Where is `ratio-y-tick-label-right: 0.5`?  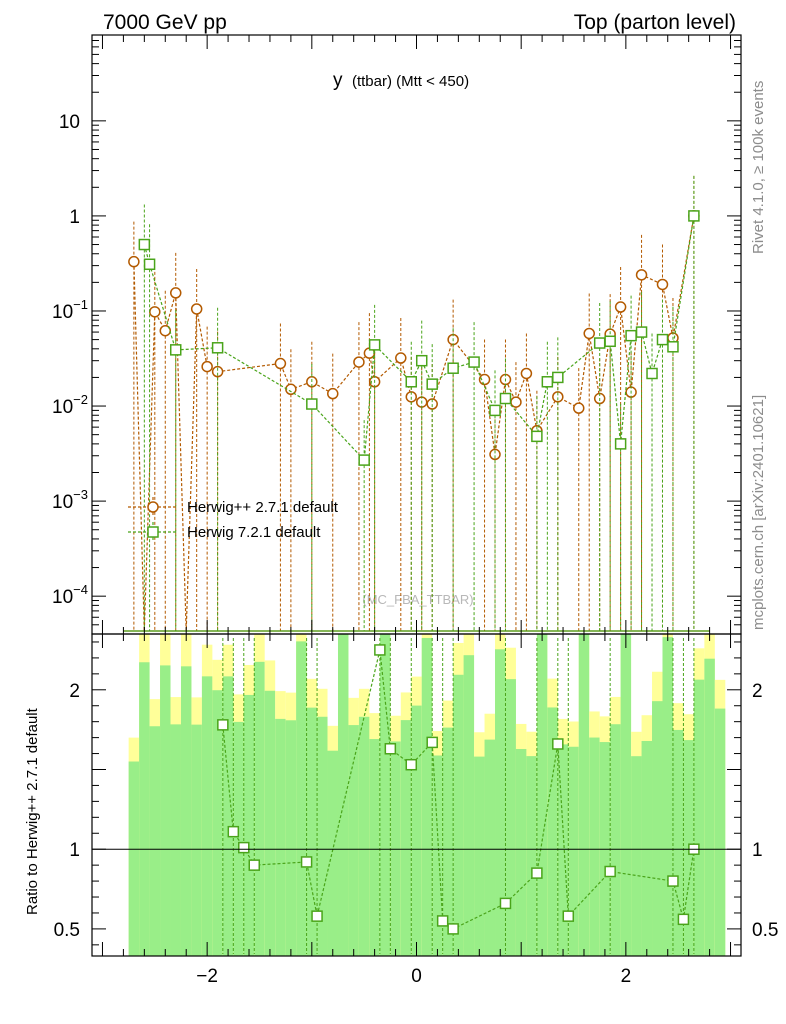
ratio-y-tick-label-right: 0.5 is located at coordinates (765, 930).